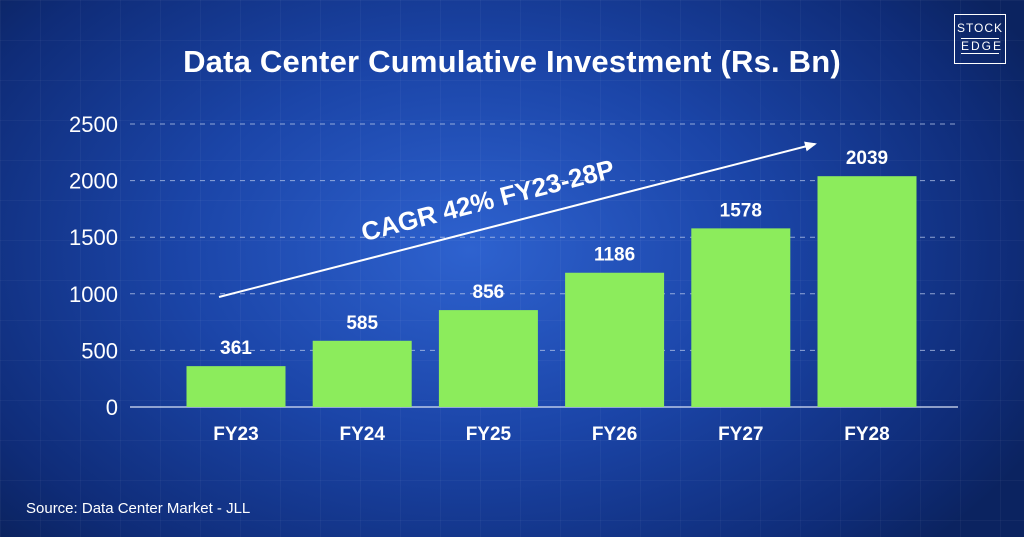 This screenshot has width=1024, height=537. What do you see at coordinates (489, 292) in the screenshot?
I see `bar-value-label: 856` at bounding box center [489, 292].